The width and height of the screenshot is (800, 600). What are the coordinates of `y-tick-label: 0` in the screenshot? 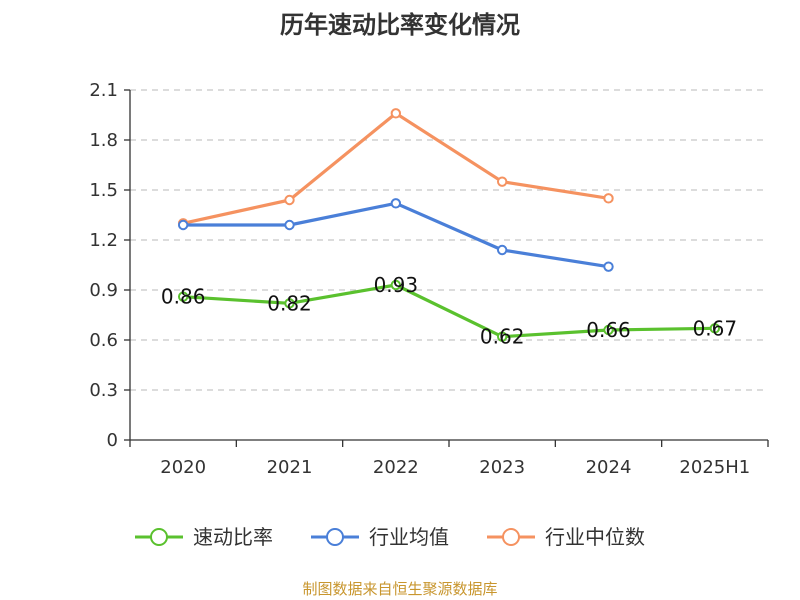 It's located at (112, 440).